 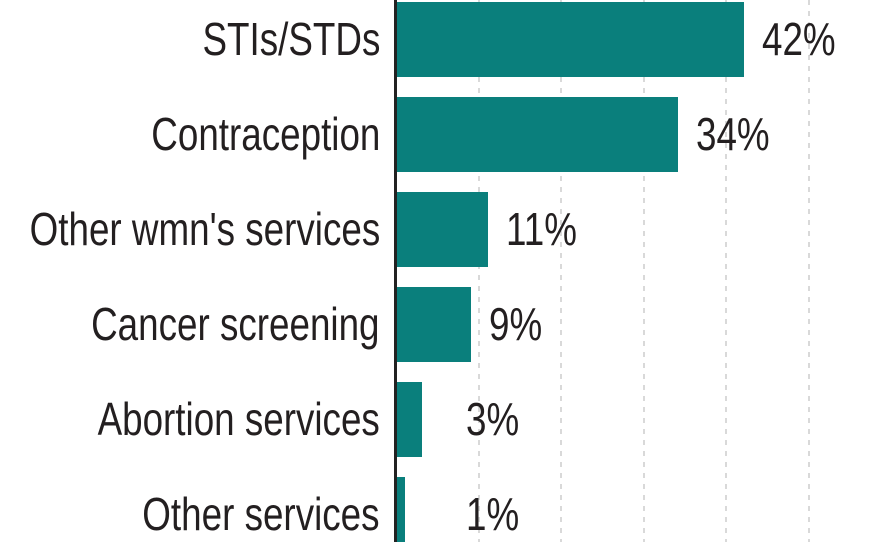 What do you see at coordinates (493, 419) in the screenshot?
I see `value-label: 3%` at bounding box center [493, 419].